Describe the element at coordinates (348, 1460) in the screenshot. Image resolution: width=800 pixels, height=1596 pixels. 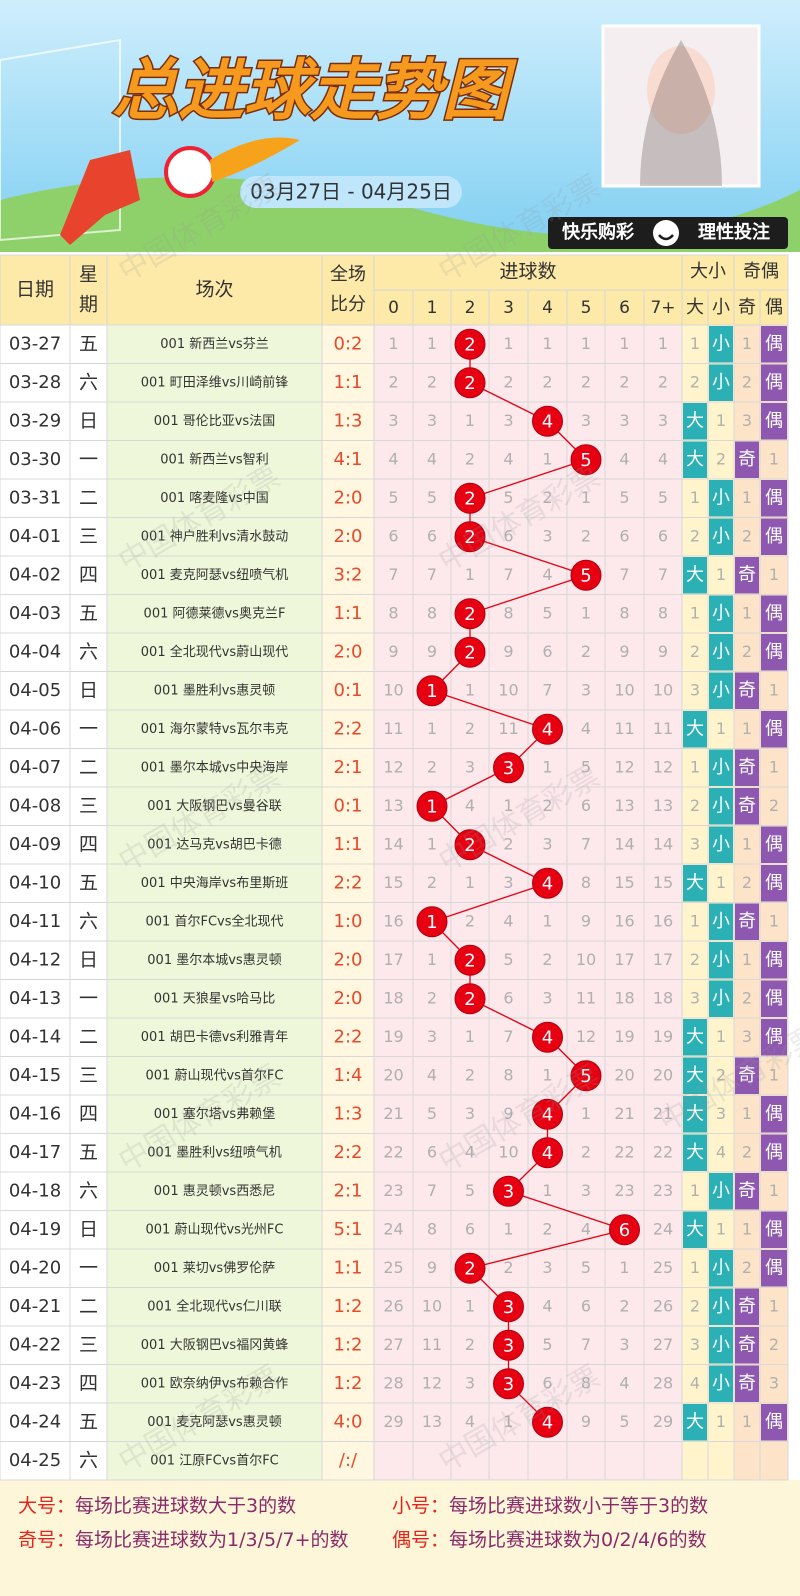
I see `score: /:/` at that location.